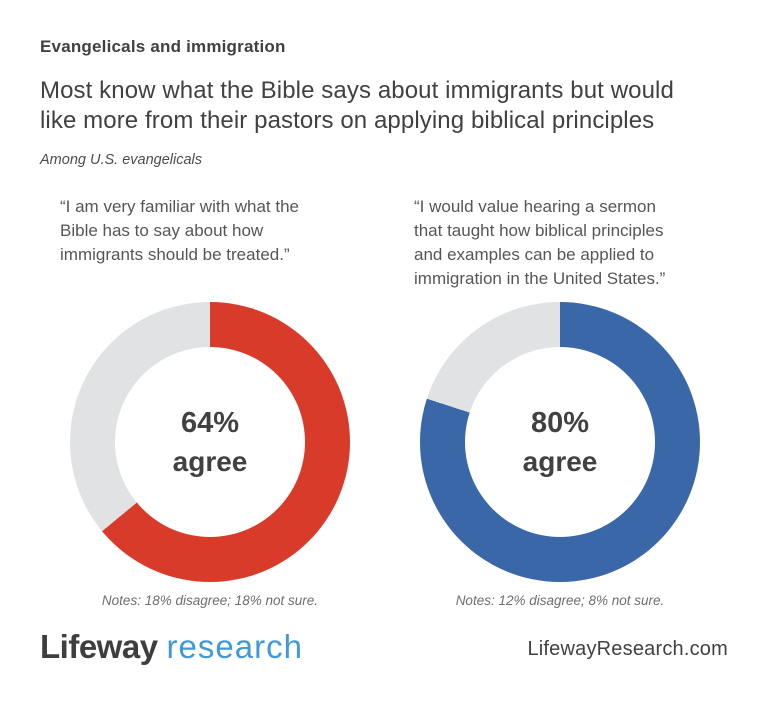 The height and width of the screenshot is (711, 768). Describe the element at coordinates (163, 46) in the screenshot. I see `kicker-heading: Evangelicals and immigration` at that location.